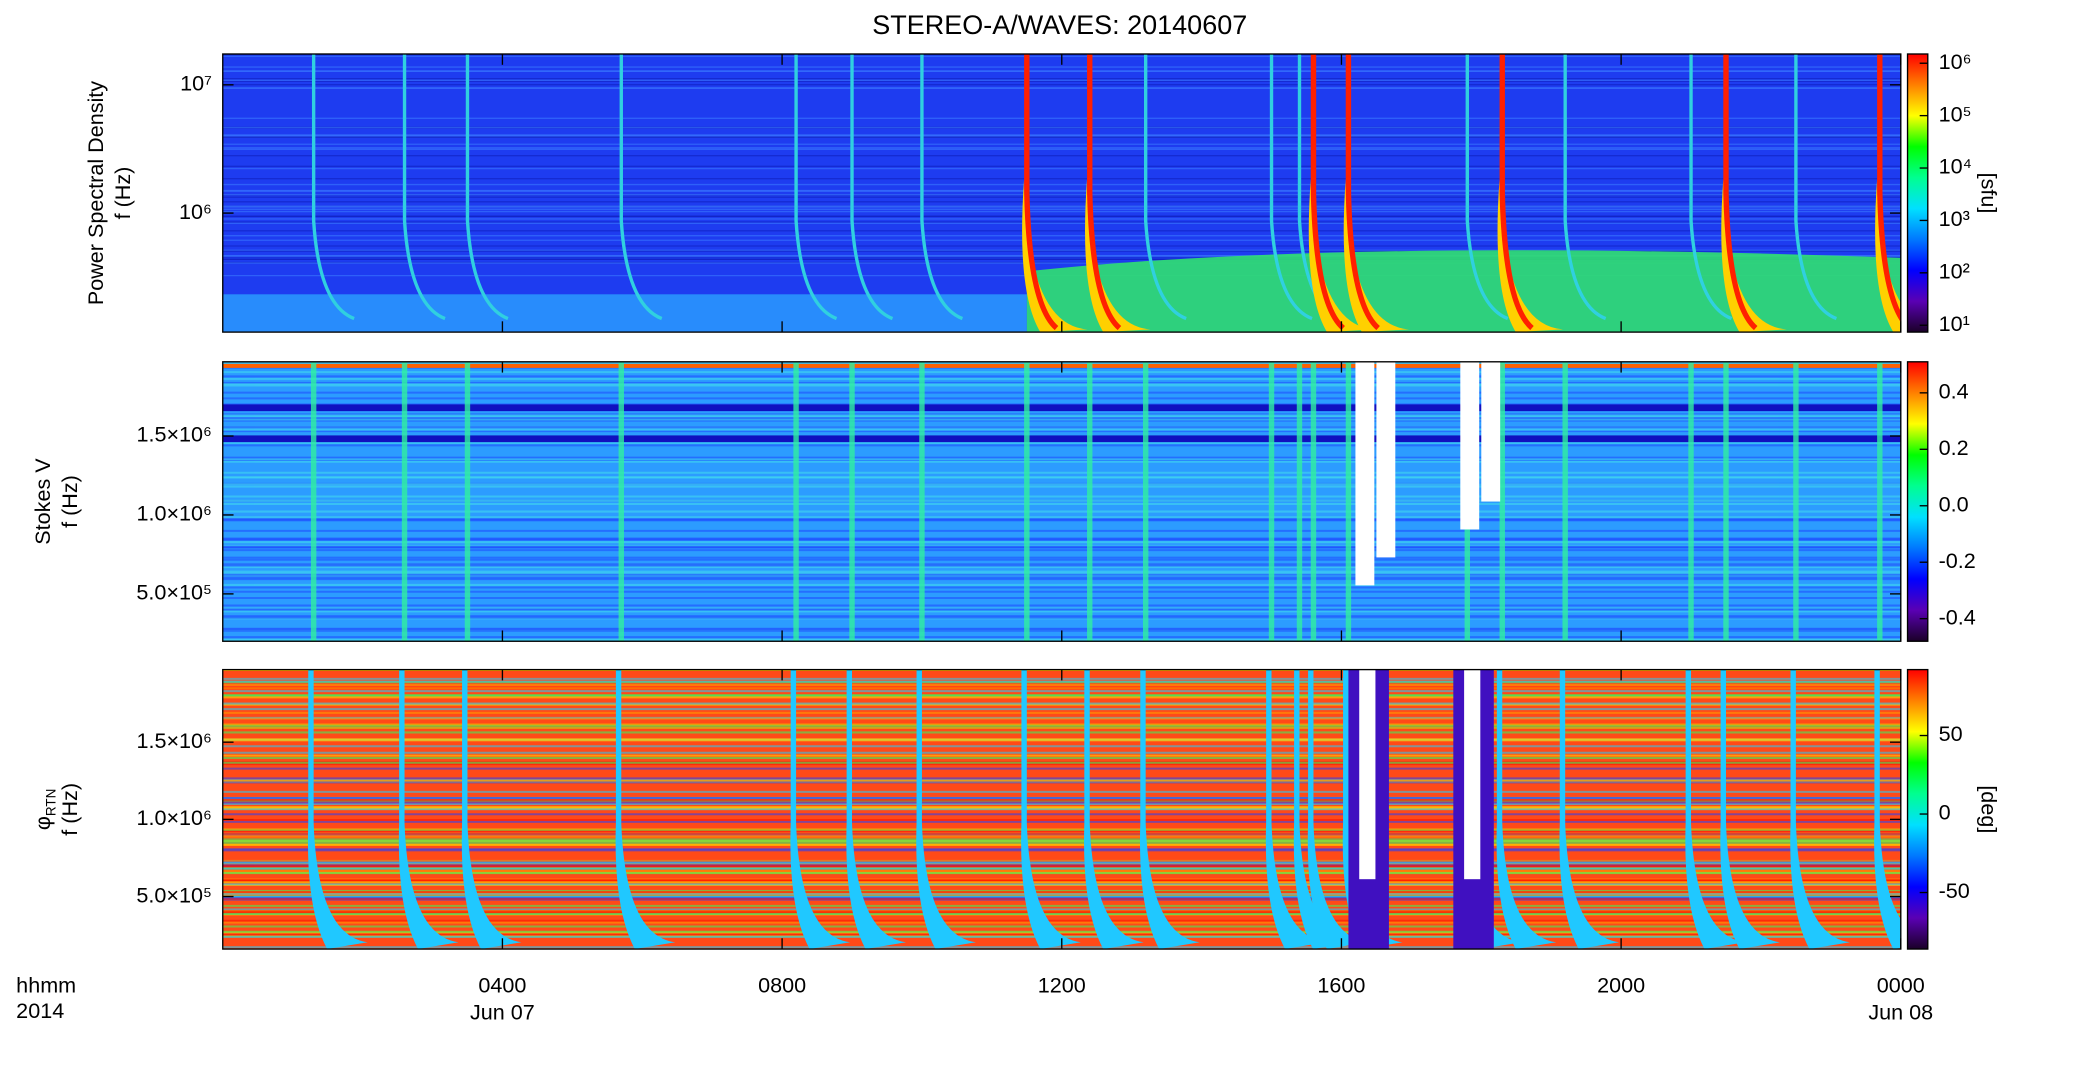  I want to click on colorbar-tick-label: -0.2, so click(1957, 560).